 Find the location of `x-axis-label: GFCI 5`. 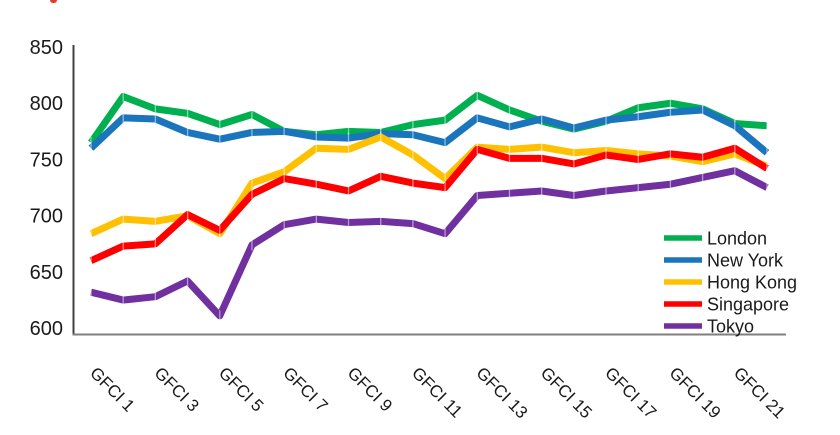

x-axis-label: GFCI 5 is located at coordinates (241, 389).